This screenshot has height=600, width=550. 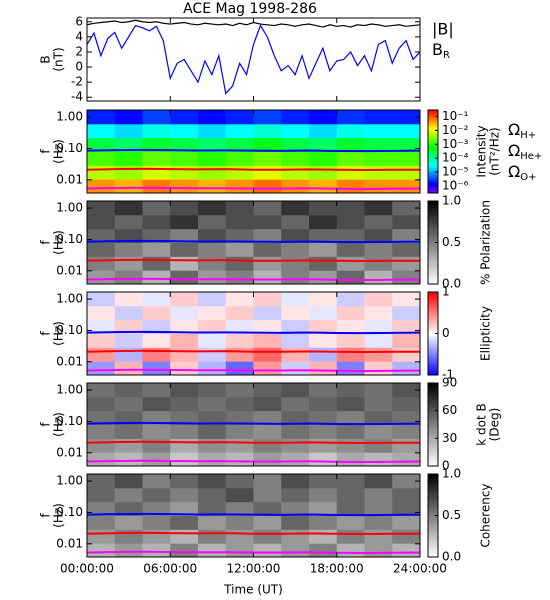 What do you see at coordinates (77, 97) in the screenshot?
I see `y-tick-label: -4` at bounding box center [77, 97].